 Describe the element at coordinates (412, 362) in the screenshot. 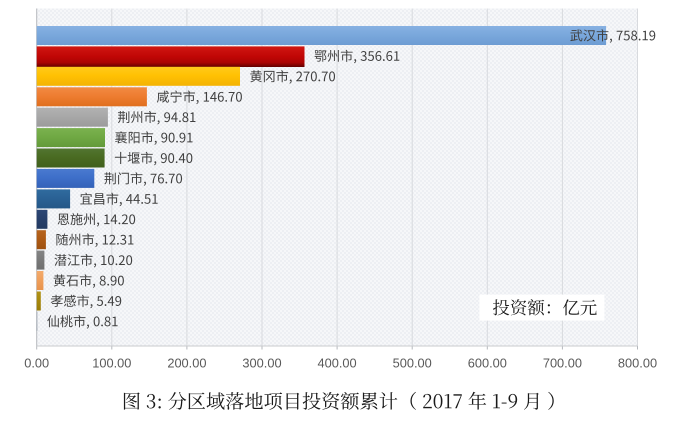

I see `svg-text: 500.00` at that location.